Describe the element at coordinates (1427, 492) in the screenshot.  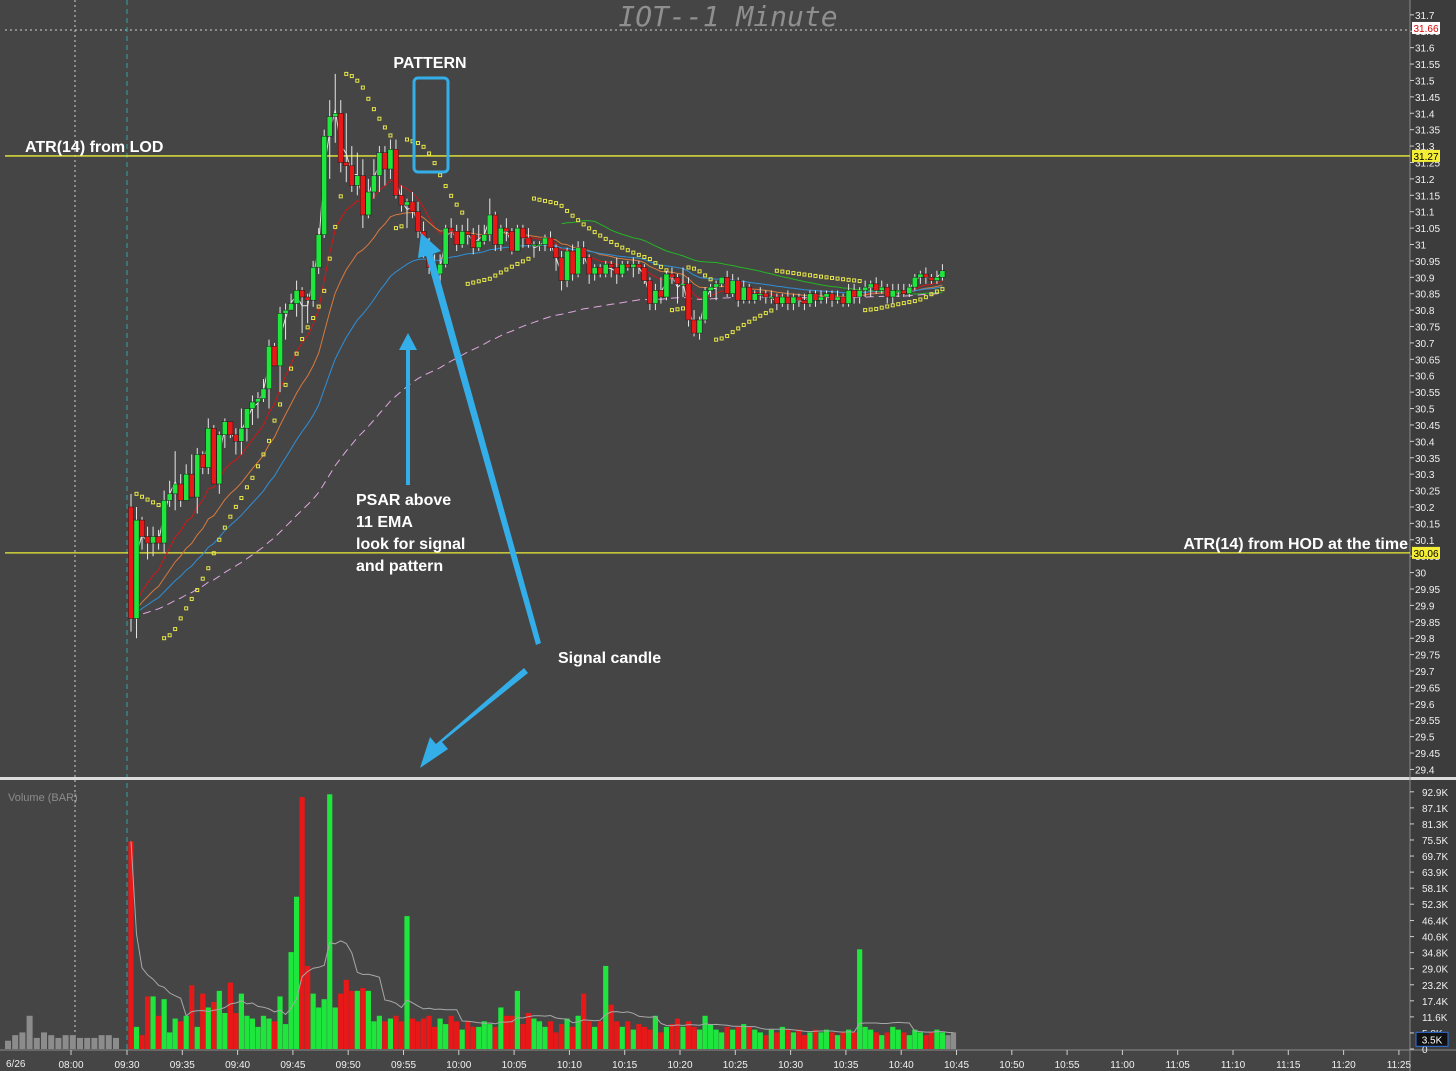
I see `y-tick-label: 30.25` at that location.